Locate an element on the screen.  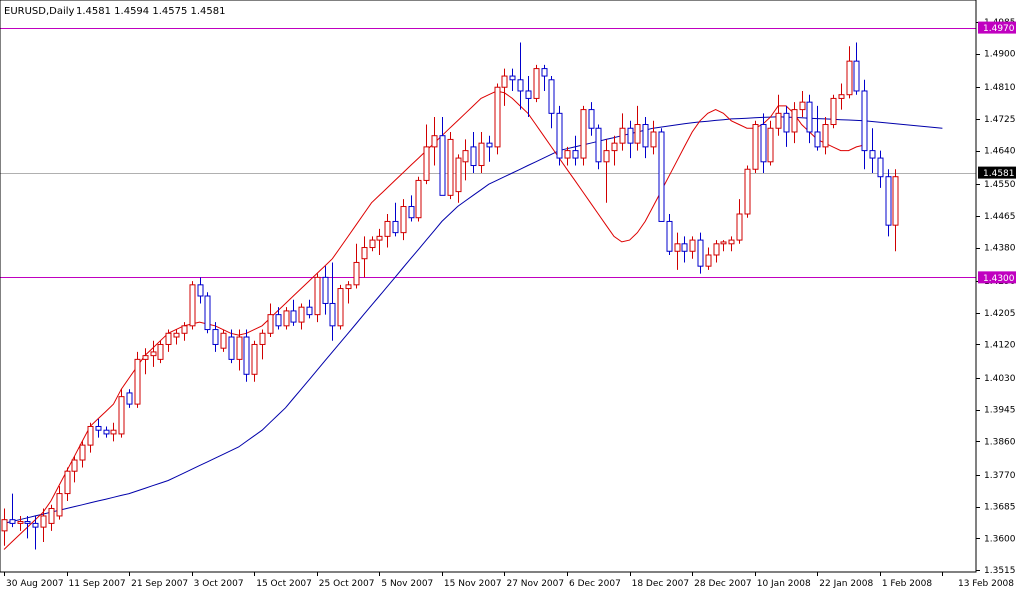
x-tick-label: 10 Jan 2008 is located at coordinates (784, 584).